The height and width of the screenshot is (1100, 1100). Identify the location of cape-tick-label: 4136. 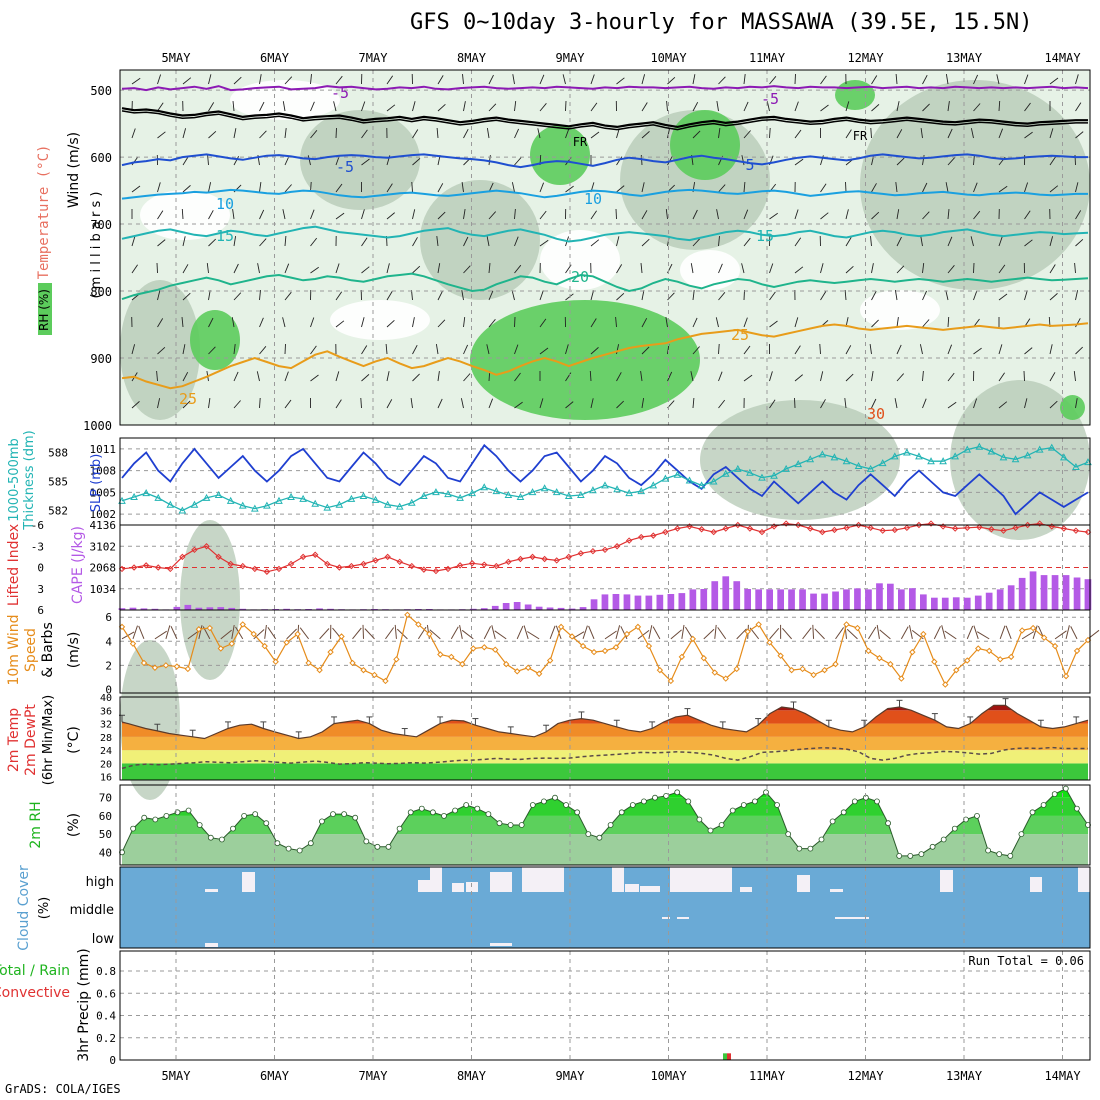
(103, 525).